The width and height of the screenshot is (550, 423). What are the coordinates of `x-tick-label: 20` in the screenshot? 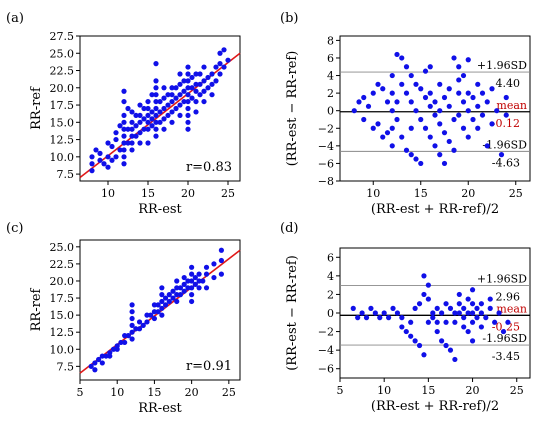 It's located at (192, 392).